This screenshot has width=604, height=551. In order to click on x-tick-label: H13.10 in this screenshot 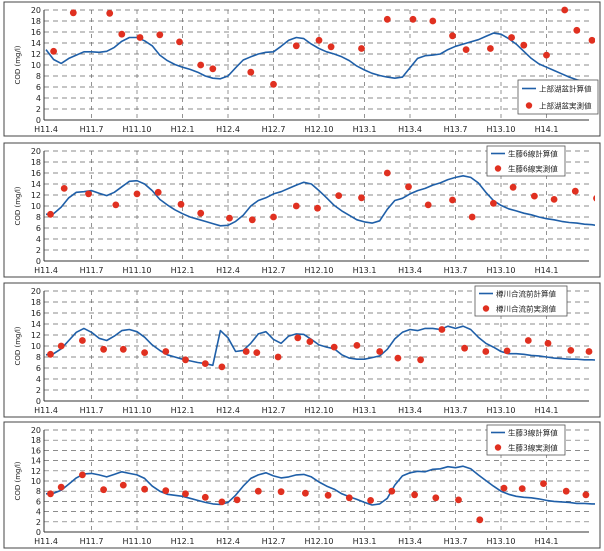, I will do `click(501, 541)`.